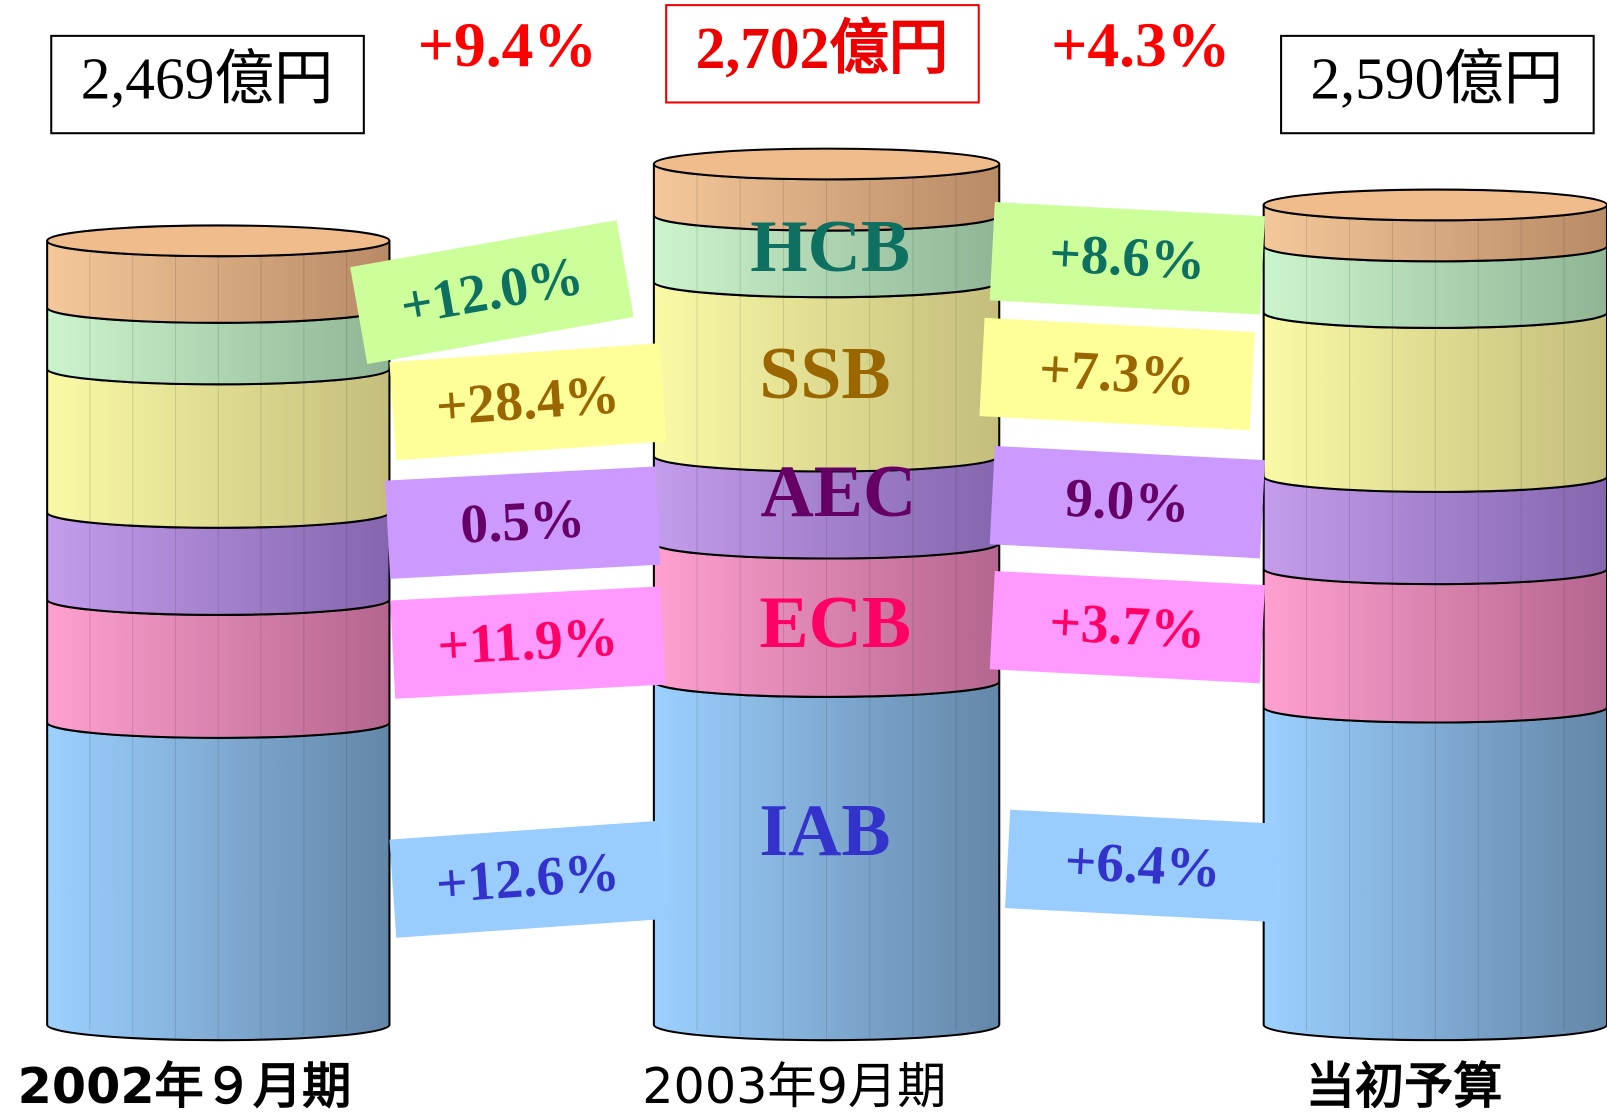 This screenshot has width=1607, height=1116. Describe the element at coordinates (835, 622) in the screenshot. I see `segment-name: ECB` at that location.